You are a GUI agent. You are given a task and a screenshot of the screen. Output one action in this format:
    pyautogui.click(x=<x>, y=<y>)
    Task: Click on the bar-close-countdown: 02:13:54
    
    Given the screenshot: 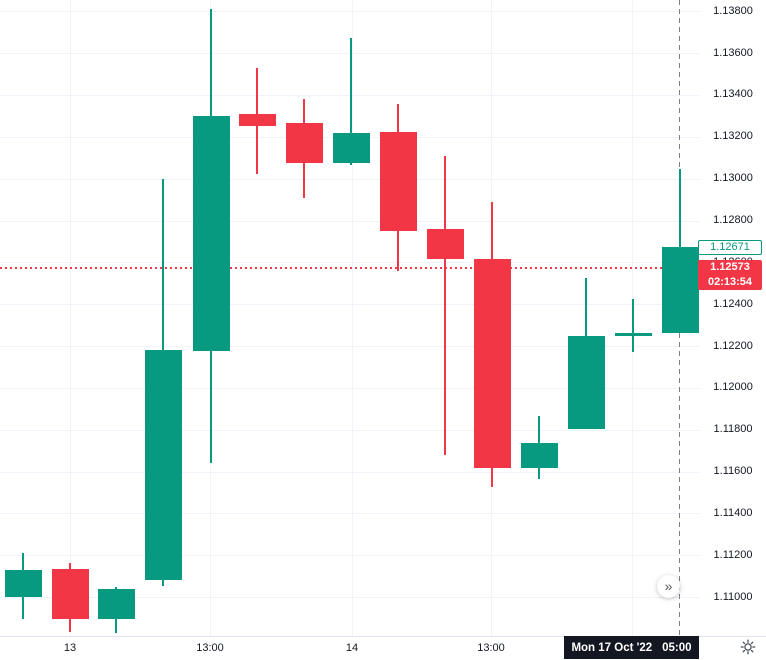 What is the action you would take?
    pyautogui.click(x=730, y=282)
    